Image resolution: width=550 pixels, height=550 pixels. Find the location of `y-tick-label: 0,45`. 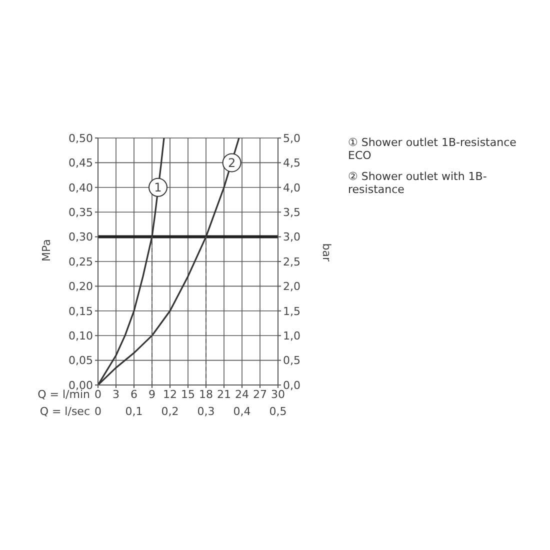

y-tick-label: 0,45 is located at coordinates (80, 163).